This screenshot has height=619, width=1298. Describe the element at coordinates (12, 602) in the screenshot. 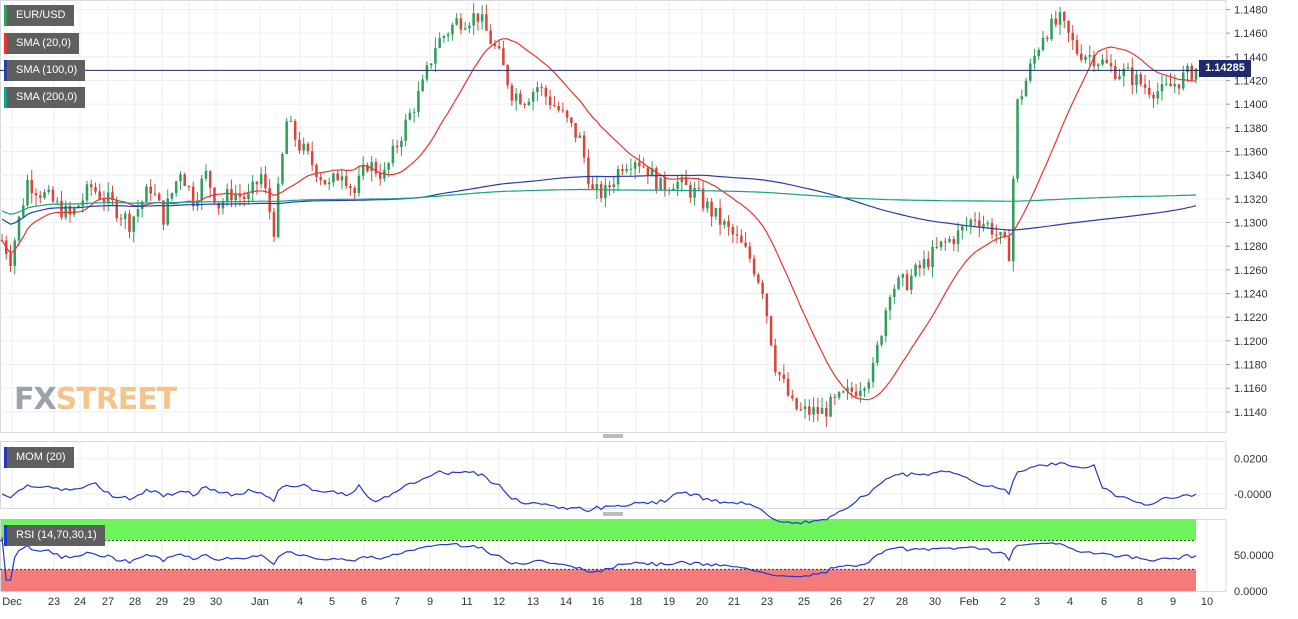

I see `x-tick-label: Dec` at that location.